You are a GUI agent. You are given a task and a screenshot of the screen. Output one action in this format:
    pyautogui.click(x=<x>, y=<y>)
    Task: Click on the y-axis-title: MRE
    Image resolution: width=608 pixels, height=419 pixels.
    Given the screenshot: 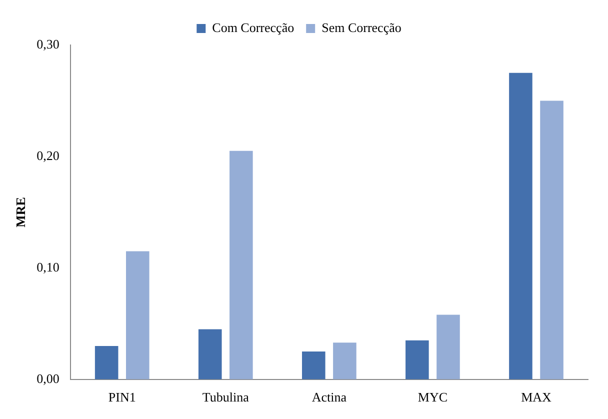 What is the action you would take?
    pyautogui.click(x=20, y=212)
    